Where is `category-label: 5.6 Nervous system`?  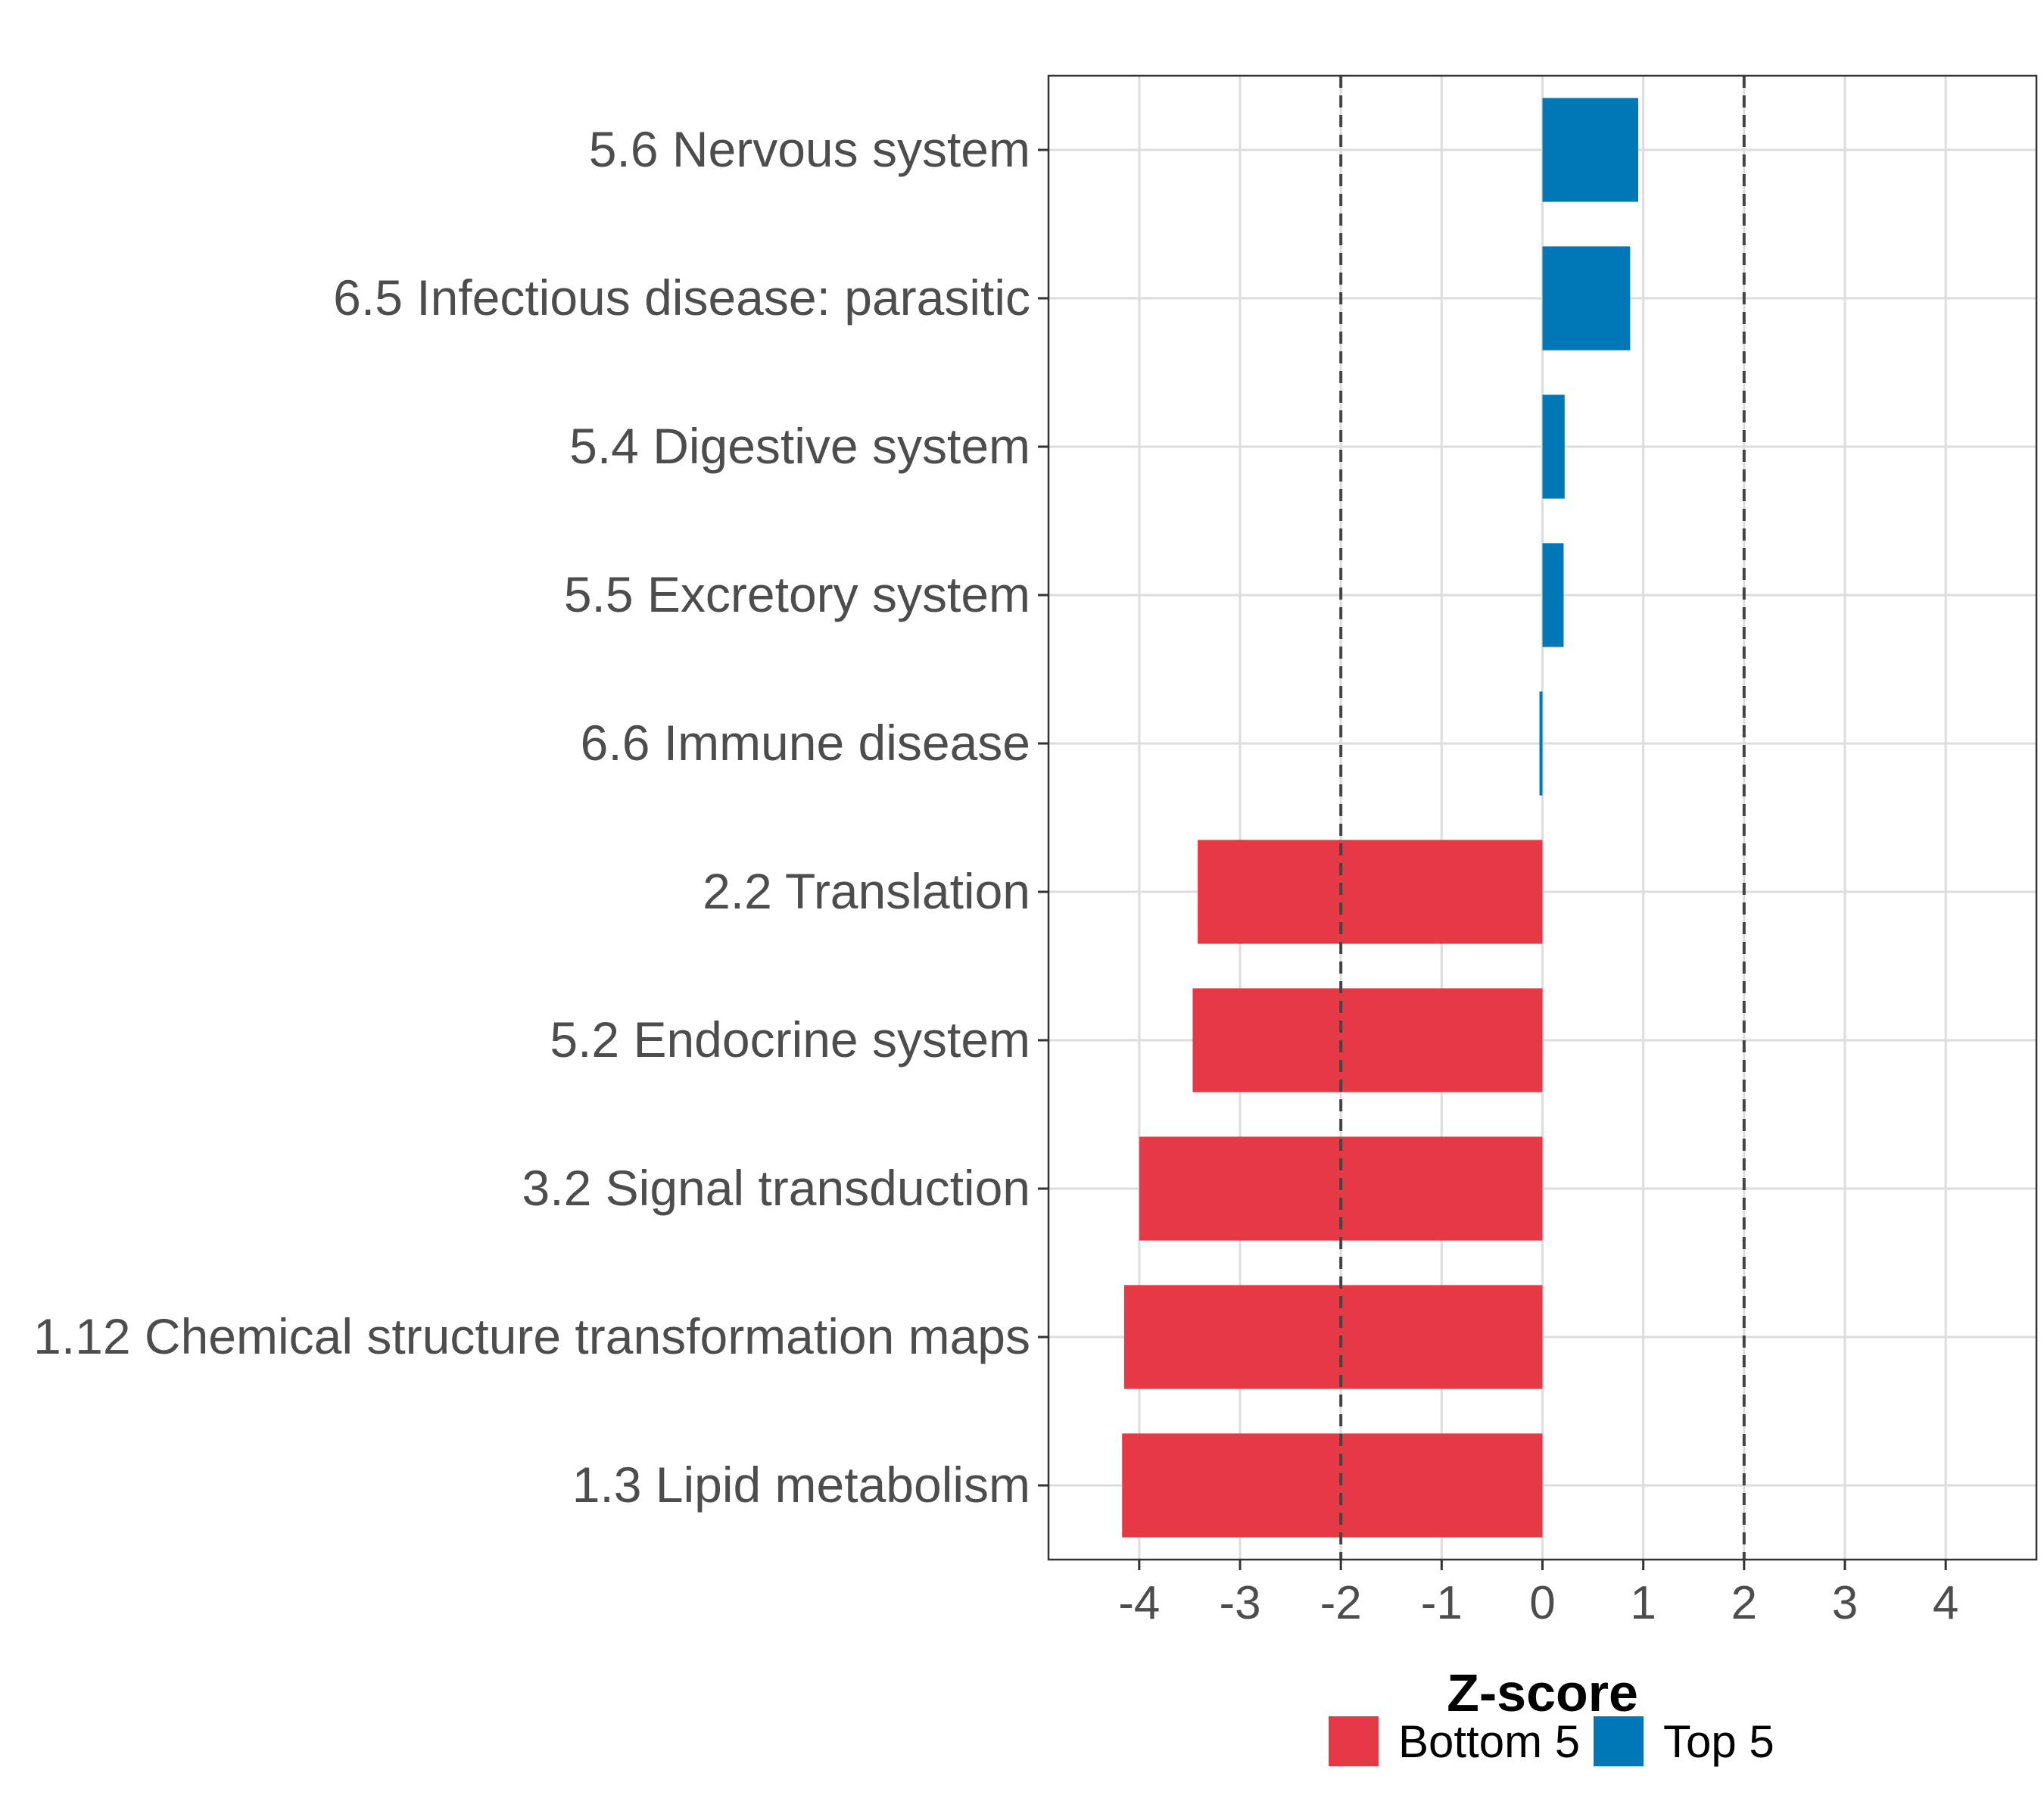
category-label: 5.6 Nervous system is located at coordinates (809, 149).